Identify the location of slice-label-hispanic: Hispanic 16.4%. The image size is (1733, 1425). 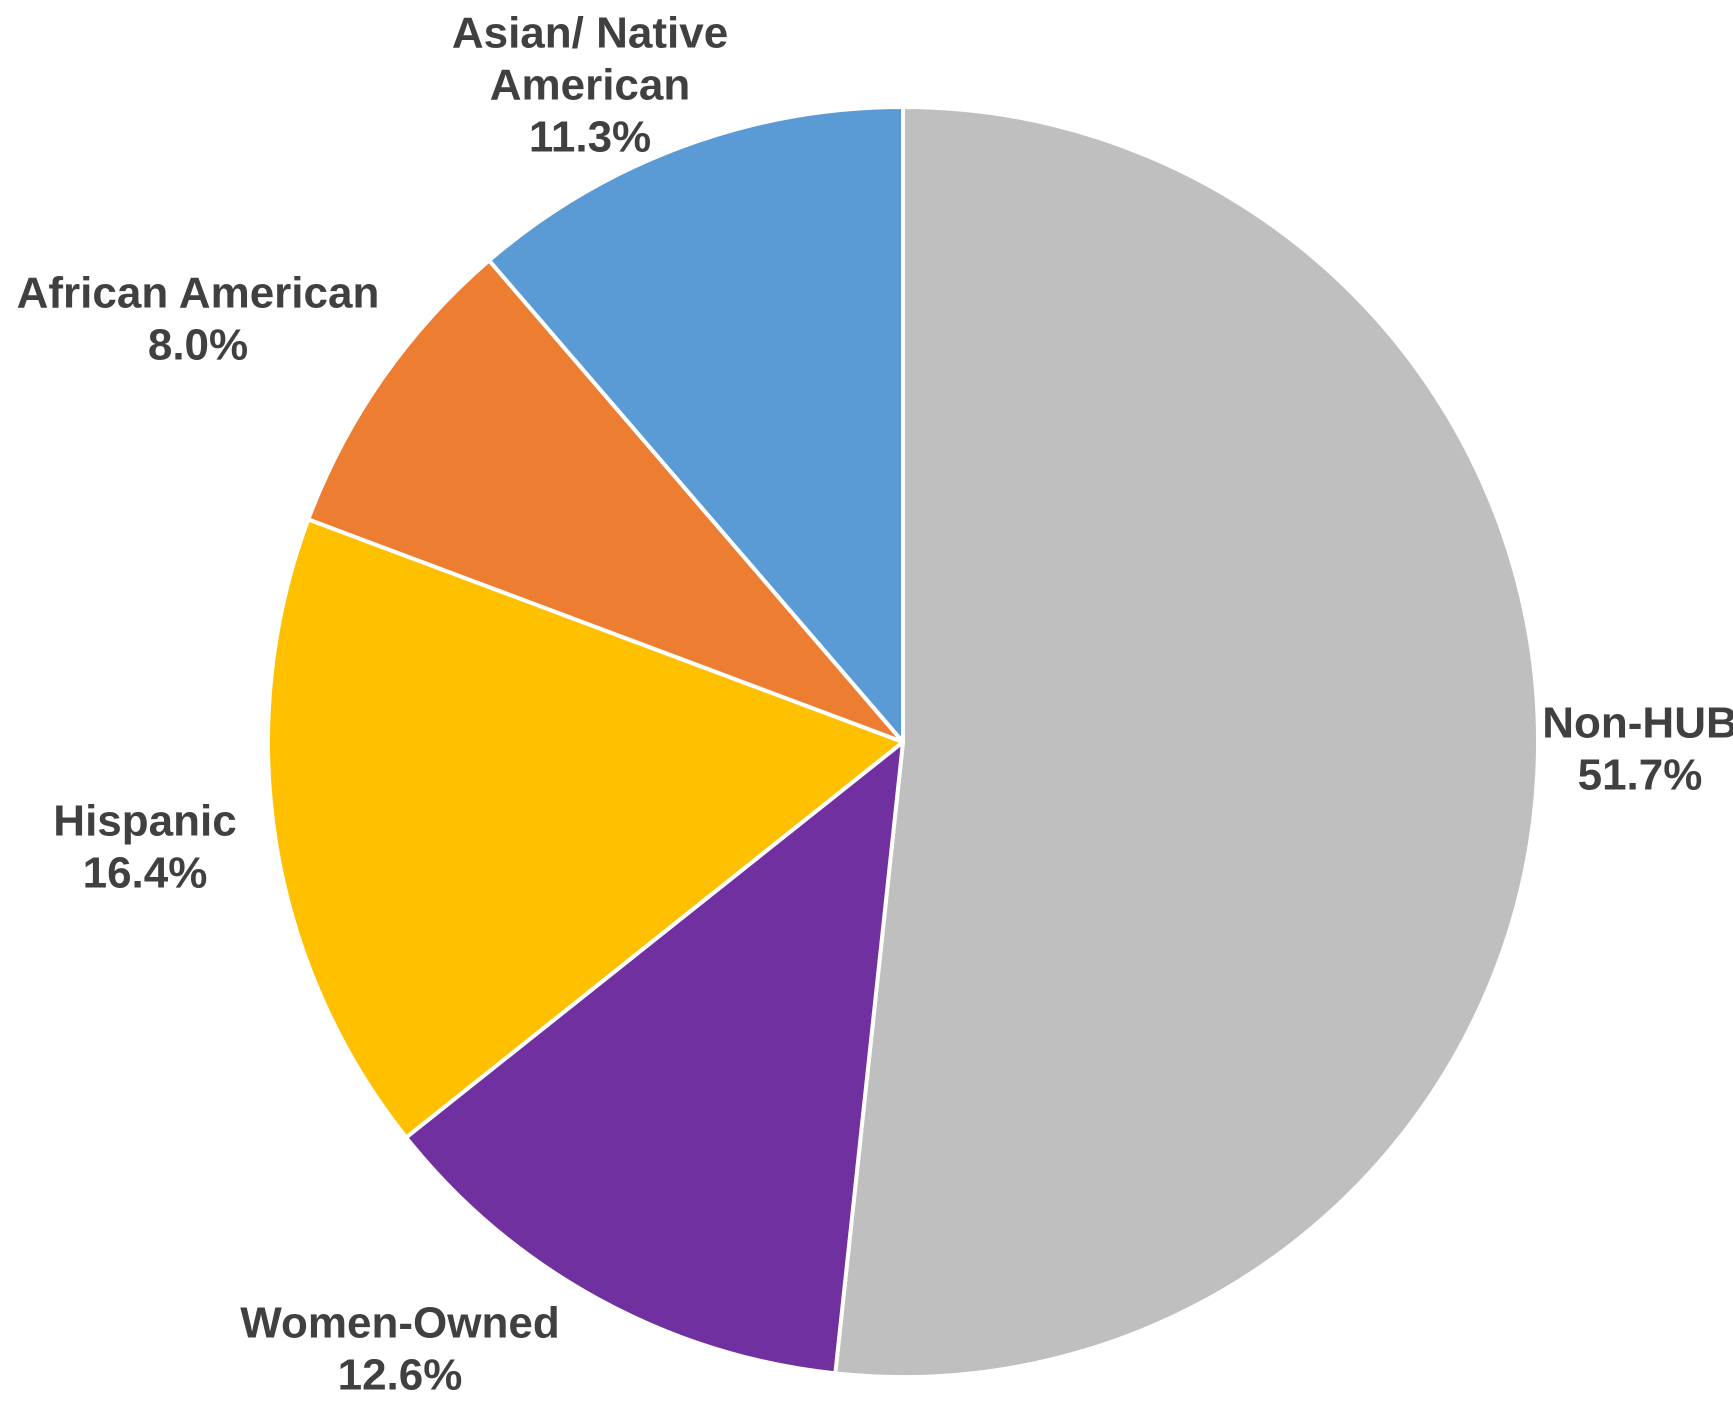
(144, 847).